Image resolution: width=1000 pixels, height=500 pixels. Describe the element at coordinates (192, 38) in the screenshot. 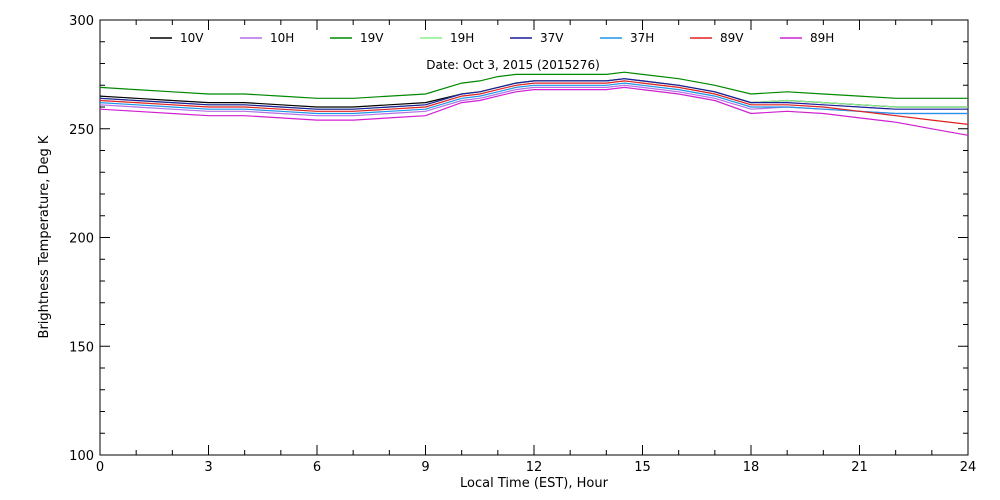

I see `legend-label-10v: 10V` at that location.